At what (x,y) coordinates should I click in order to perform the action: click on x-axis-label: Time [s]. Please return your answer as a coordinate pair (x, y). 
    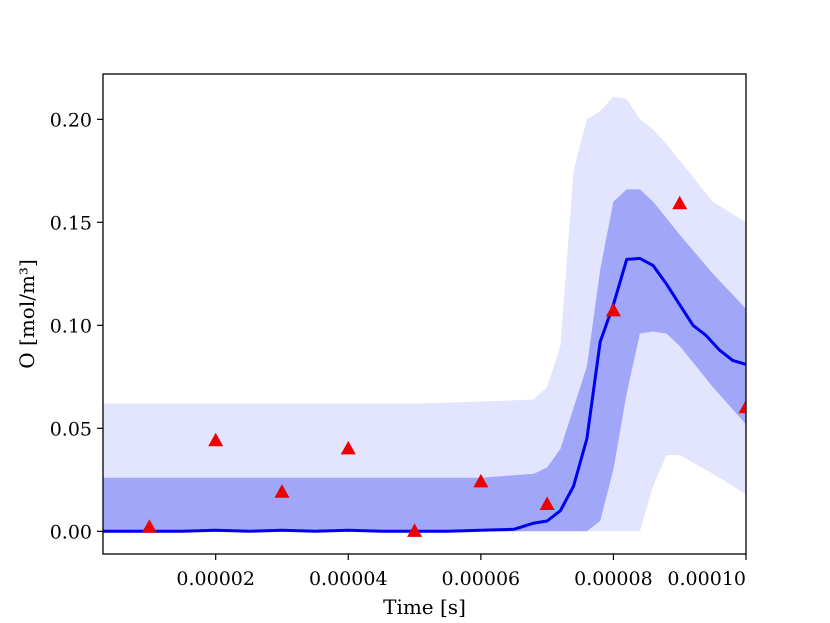
    Looking at the image, I should click on (424, 607).